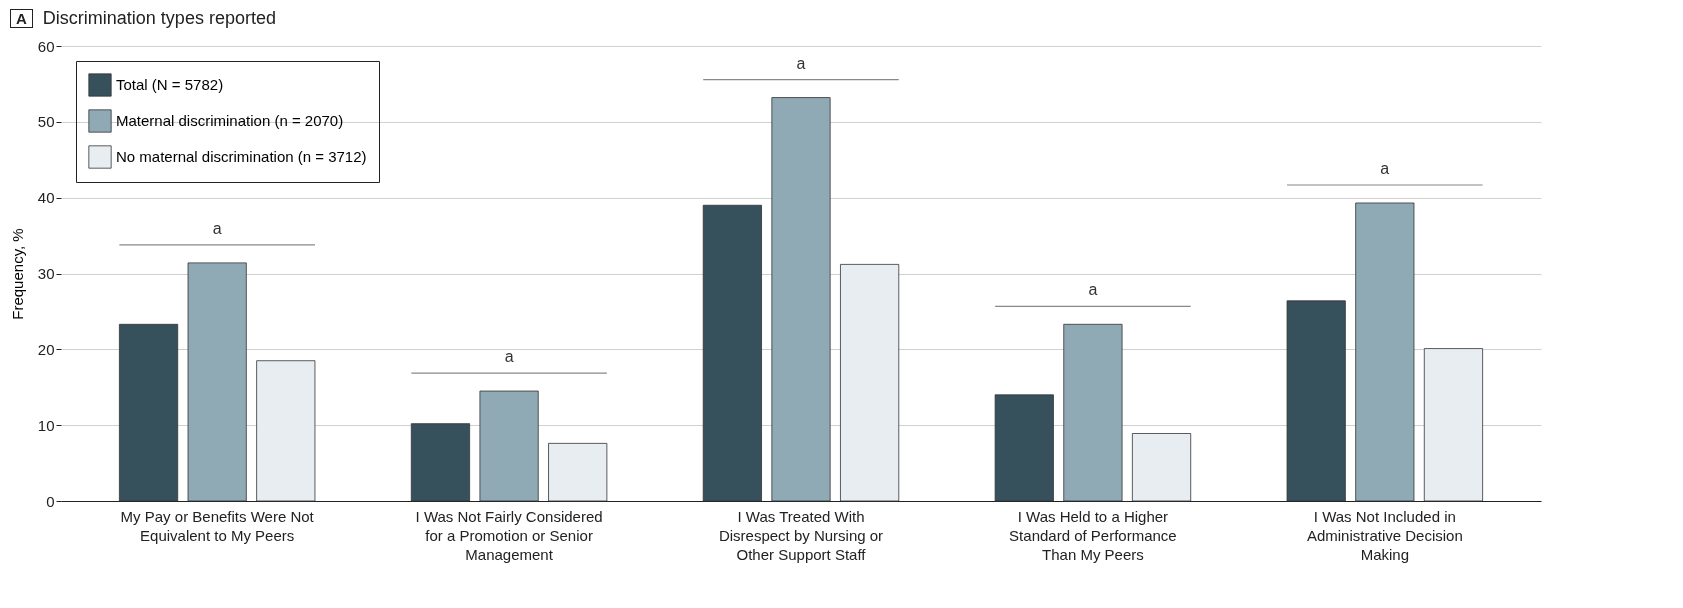 Image resolution: width=1683 pixels, height=608 pixels. Describe the element at coordinates (17, 274) in the screenshot. I see `y-axis-title: Frequency, %` at that location.